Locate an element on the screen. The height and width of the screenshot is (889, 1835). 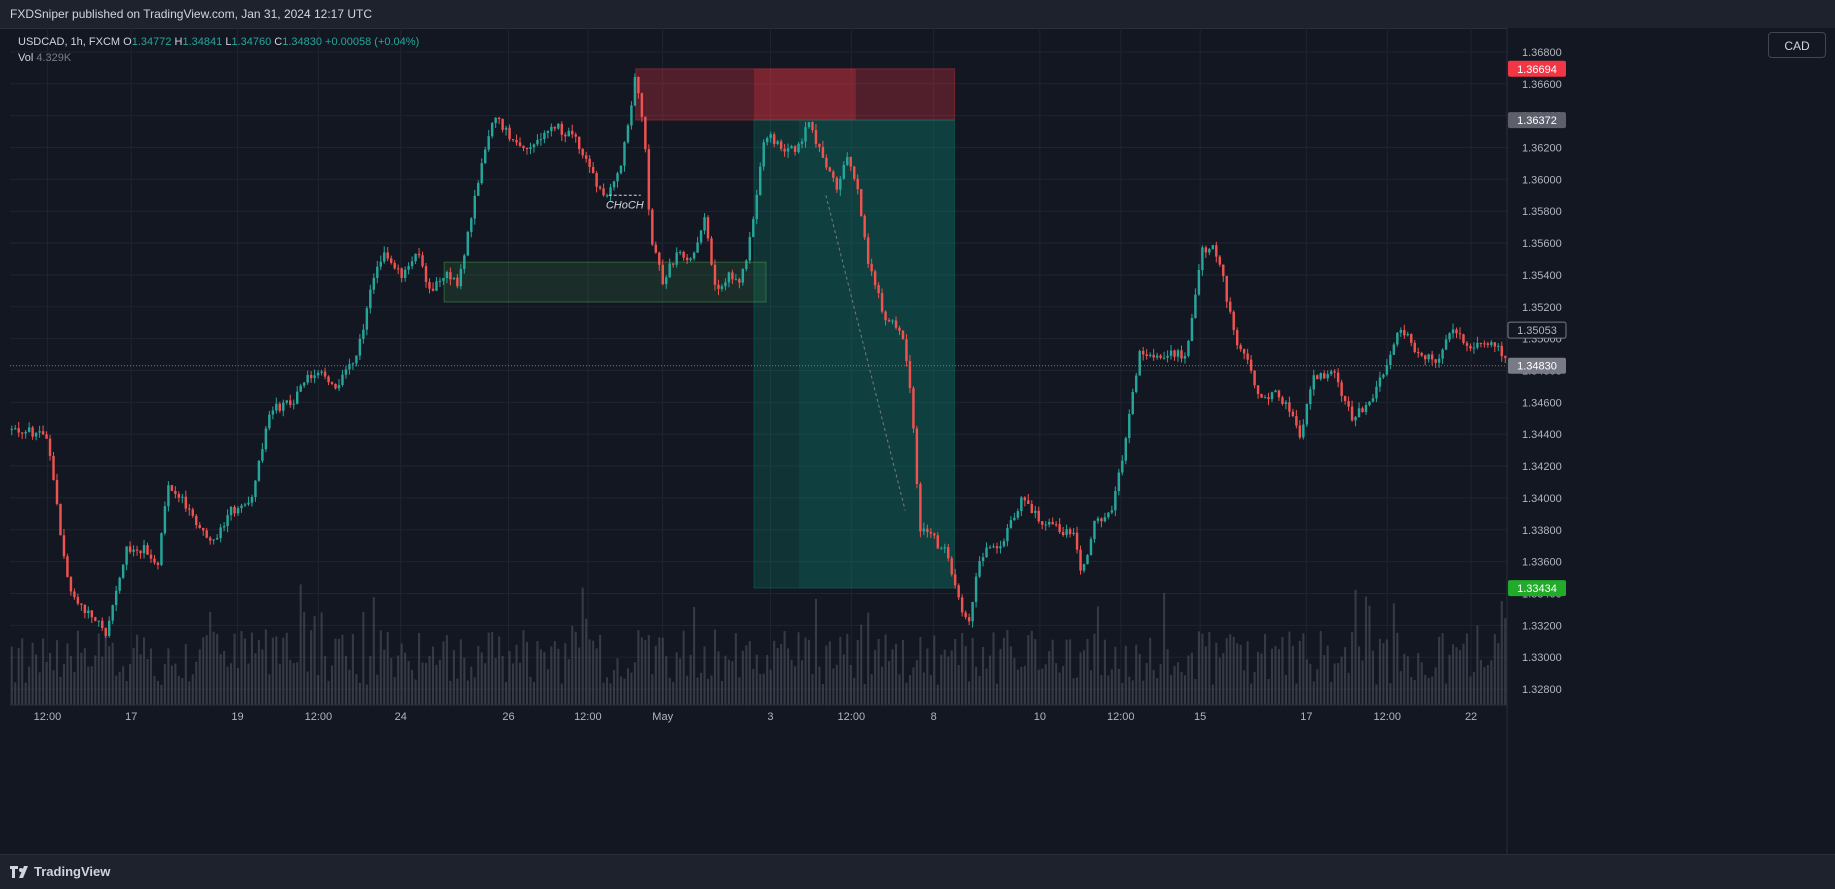
close-value: 1.34830 is located at coordinates (302, 42).